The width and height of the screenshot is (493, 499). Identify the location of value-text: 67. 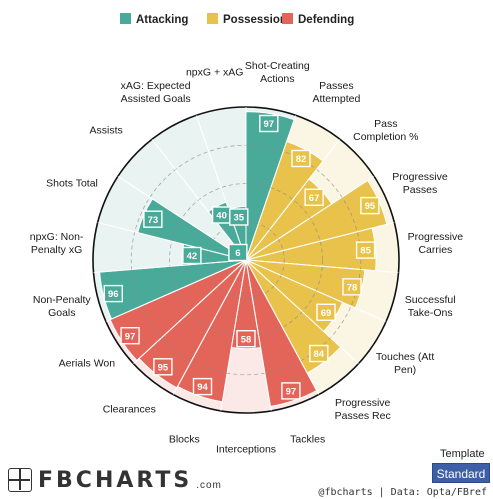
(314, 198).